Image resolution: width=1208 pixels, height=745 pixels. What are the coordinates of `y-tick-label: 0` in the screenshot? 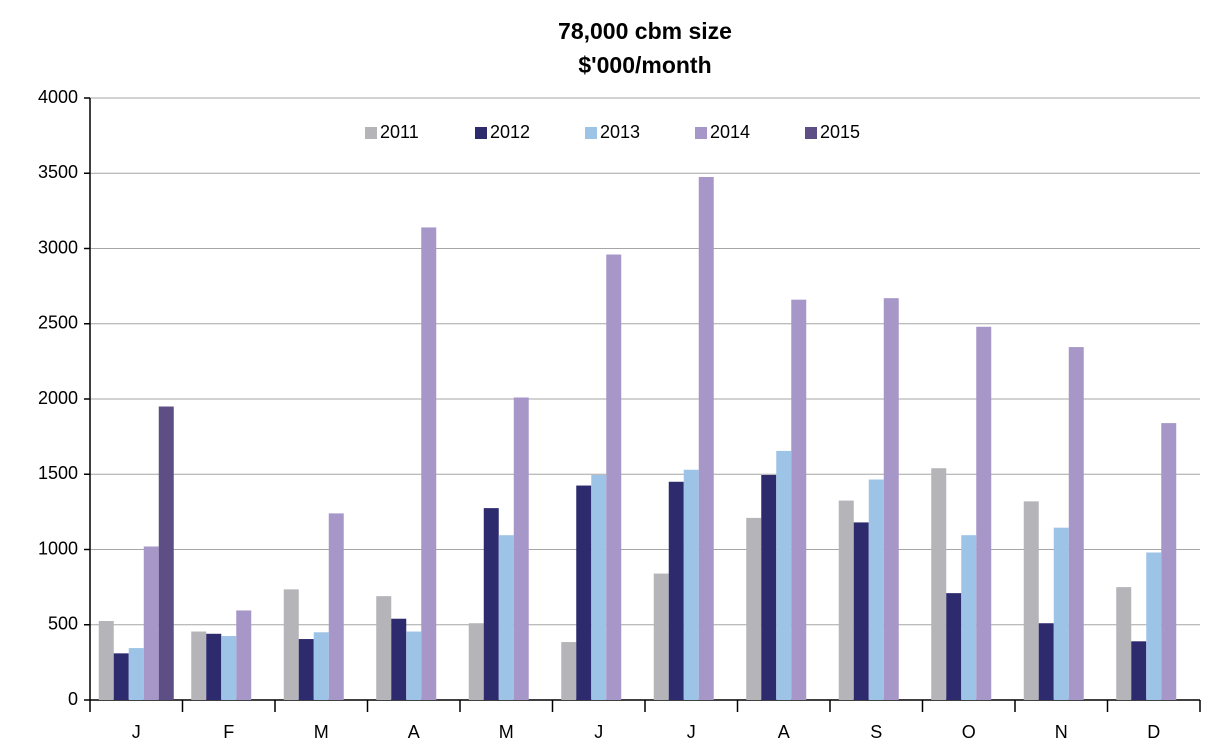 It's located at (73, 699).